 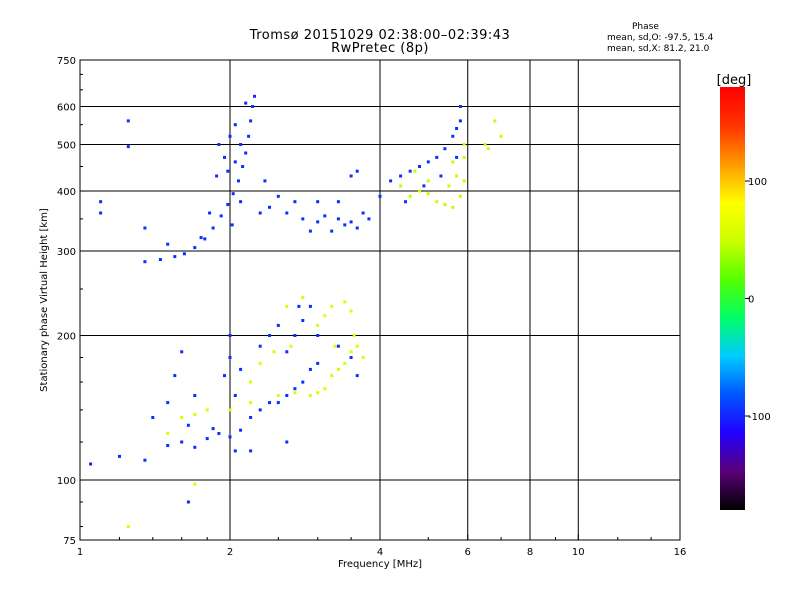 I want to click on x-tick-label: 8, so click(x=530, y=552).